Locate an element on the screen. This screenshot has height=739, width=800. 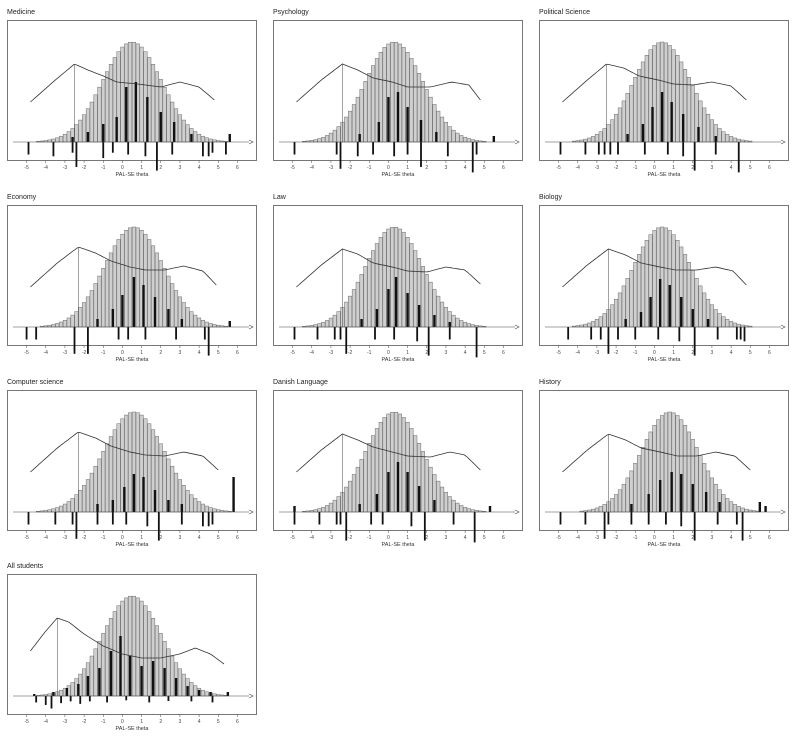
x-axis-arrow is located at coordinates (783, 142).